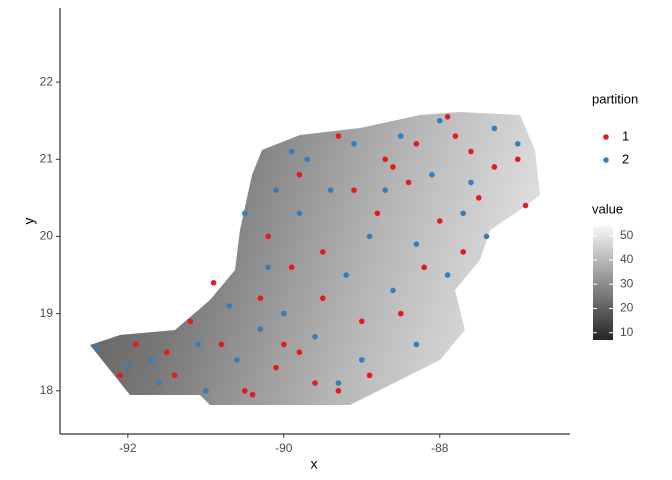 The width and height of the screenshot is (672, 480). What do you see at coordinates (625, 135) in the screenshot?
I see `legend-label: 1` at bounding box center [625, 135].